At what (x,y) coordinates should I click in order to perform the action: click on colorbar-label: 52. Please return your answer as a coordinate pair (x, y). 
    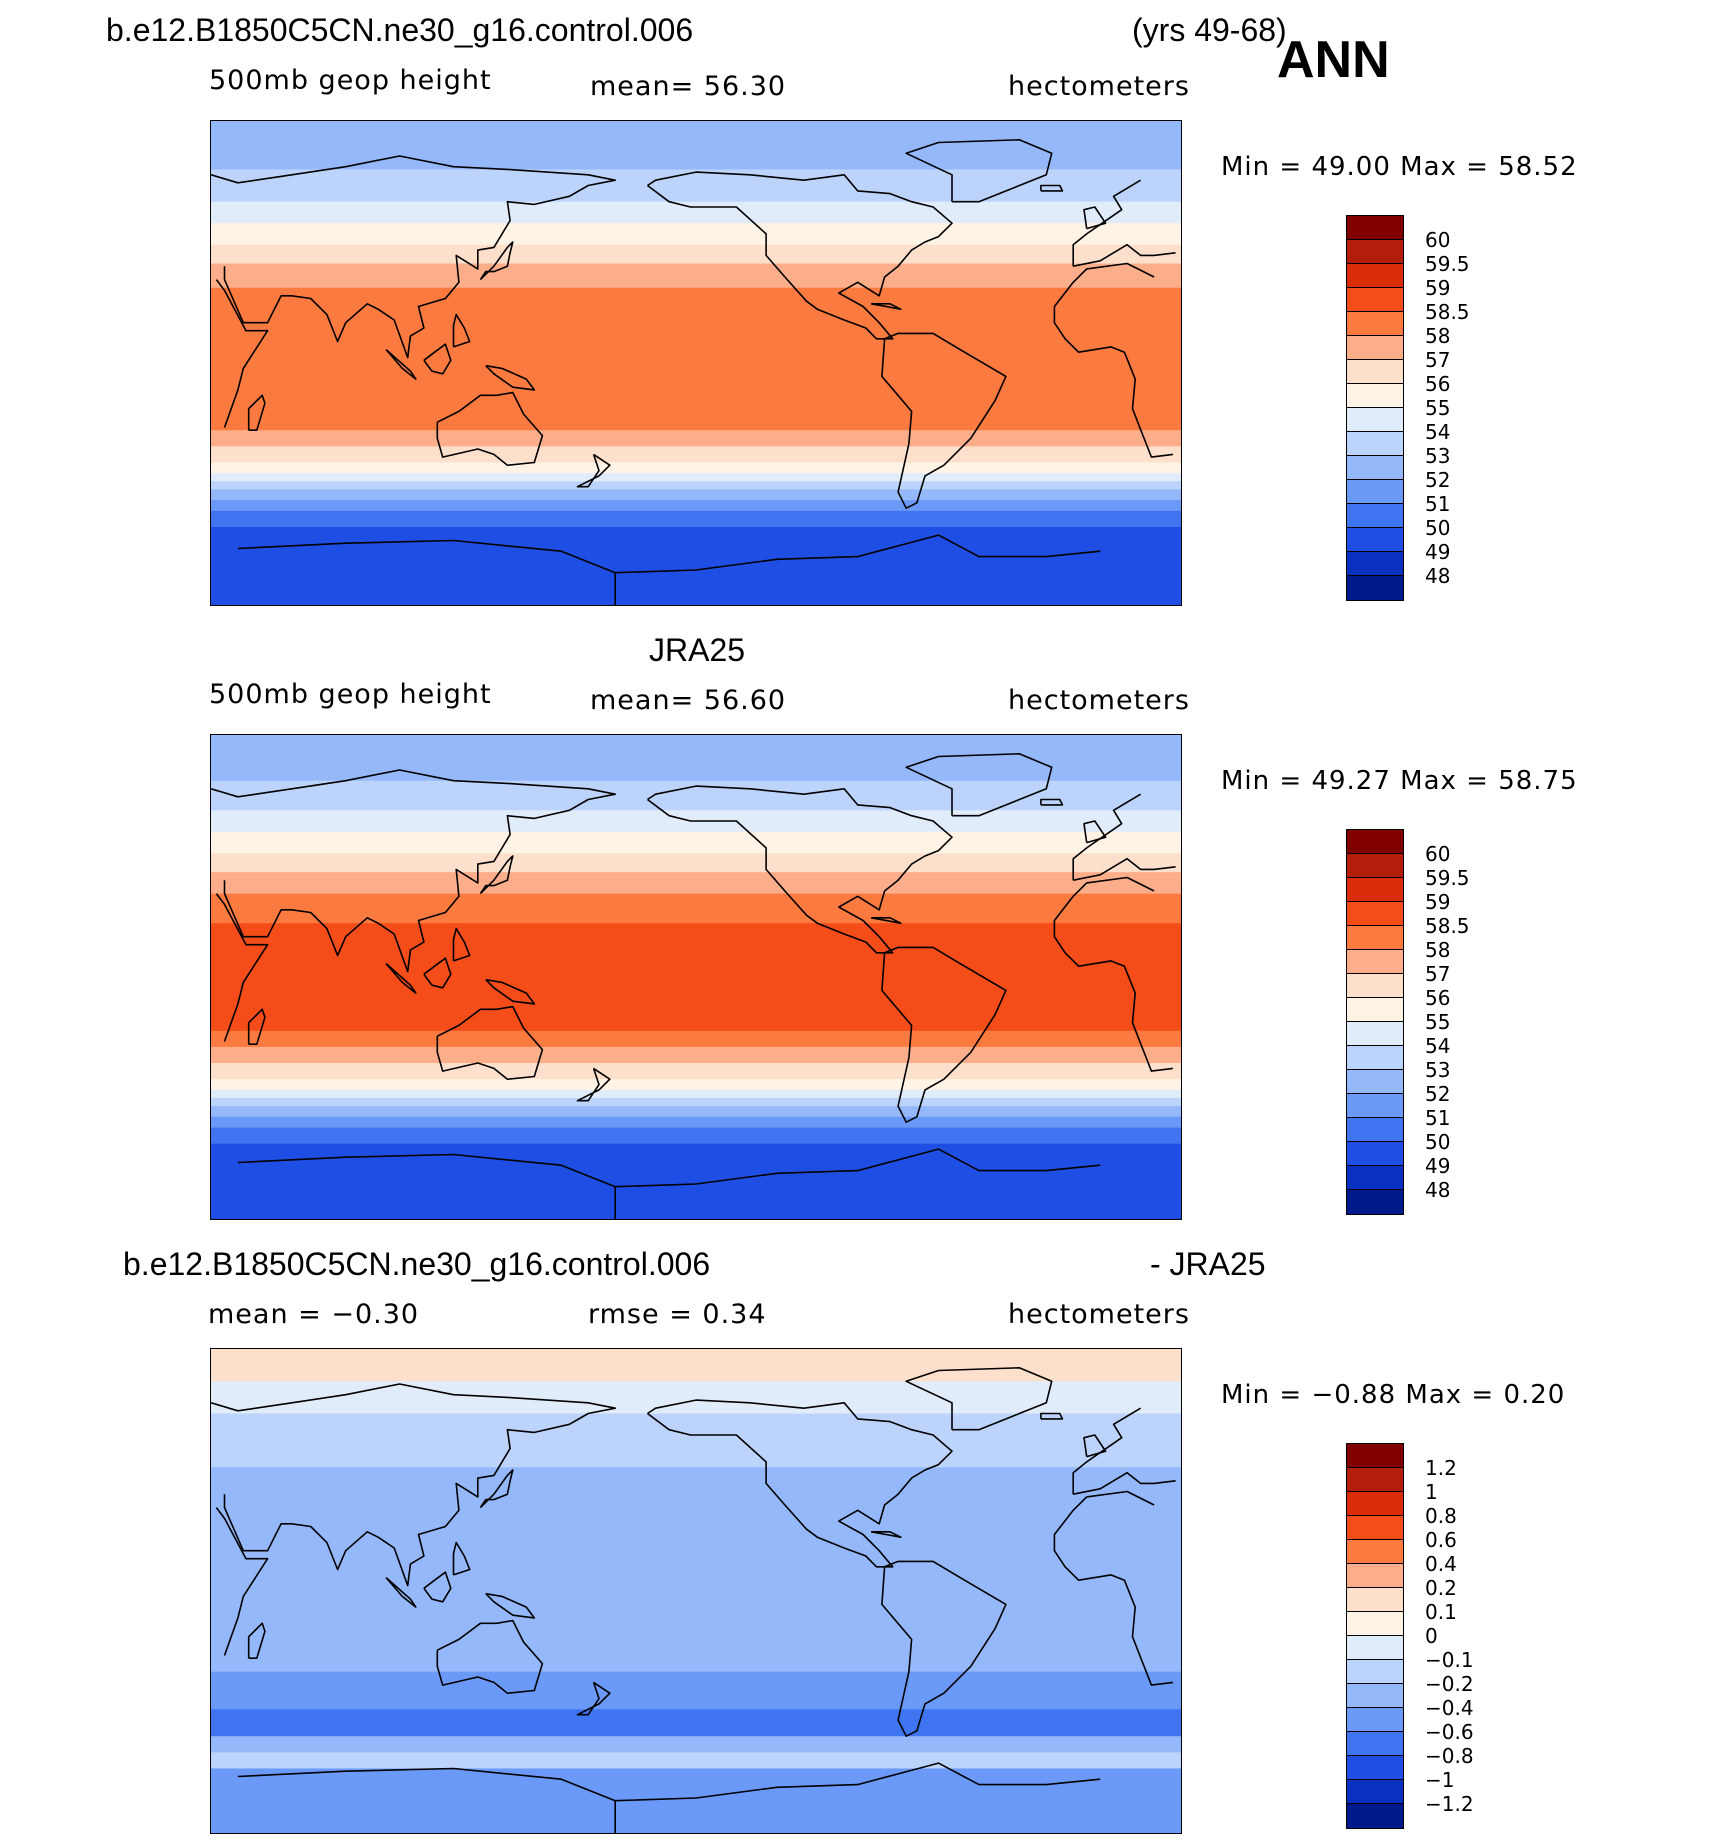
    Looking at the image, I should click on (1438, 480).